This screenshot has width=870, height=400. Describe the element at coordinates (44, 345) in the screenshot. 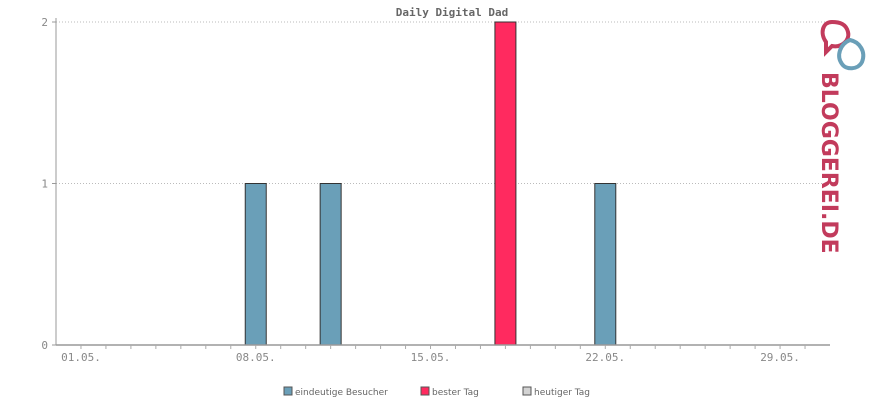

I see `y-tick-label: 0` at that location.